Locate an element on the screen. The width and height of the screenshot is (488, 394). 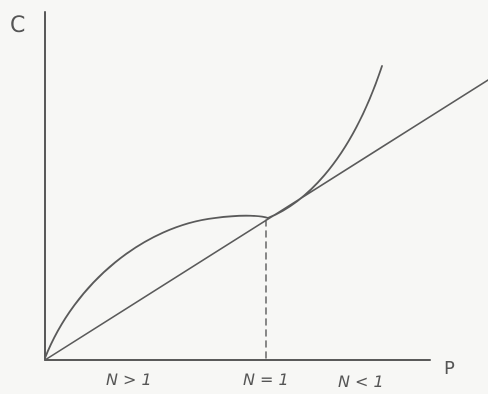
region-label-mid: N = 1 is located at coordinates (266, 379).